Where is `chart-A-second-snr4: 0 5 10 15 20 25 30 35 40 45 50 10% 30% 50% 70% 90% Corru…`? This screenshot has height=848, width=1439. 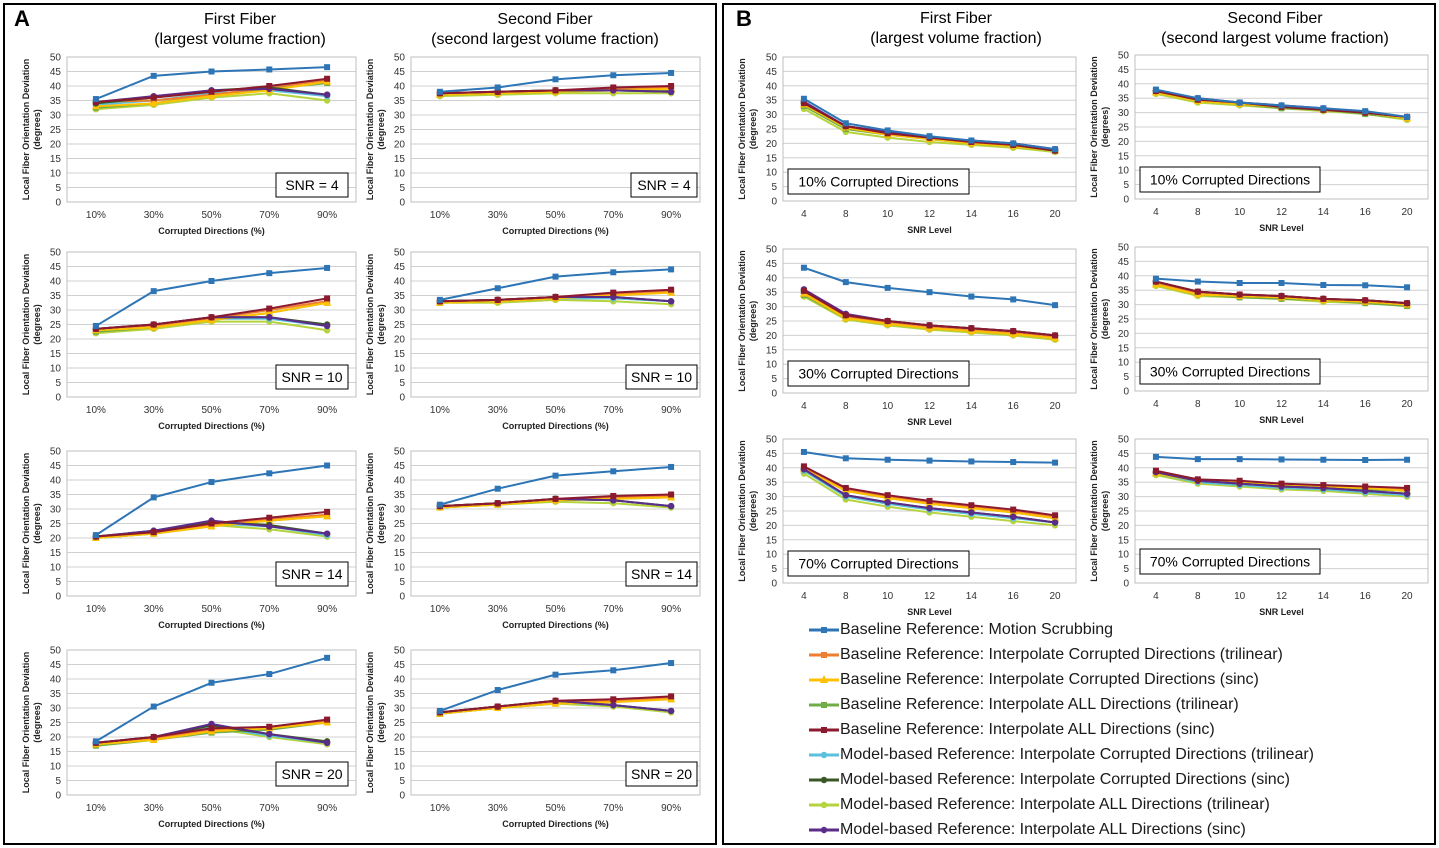
chart-A-second-snr4: 0 5 10 15 20 25 30 35 40 45 50 10% 30% 50% 70% 90% Corru… is located at coordinates (533, 144).